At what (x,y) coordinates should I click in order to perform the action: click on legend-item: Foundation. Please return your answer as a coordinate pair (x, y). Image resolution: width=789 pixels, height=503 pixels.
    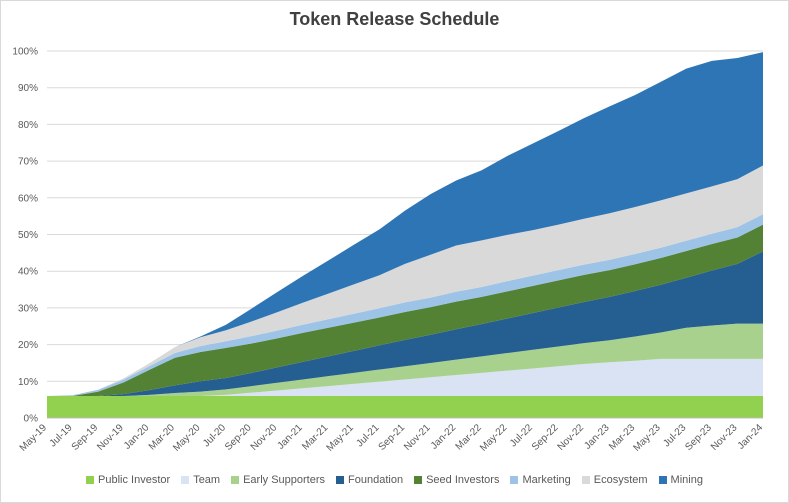
    Looking at the image, I should click on (369, 480).